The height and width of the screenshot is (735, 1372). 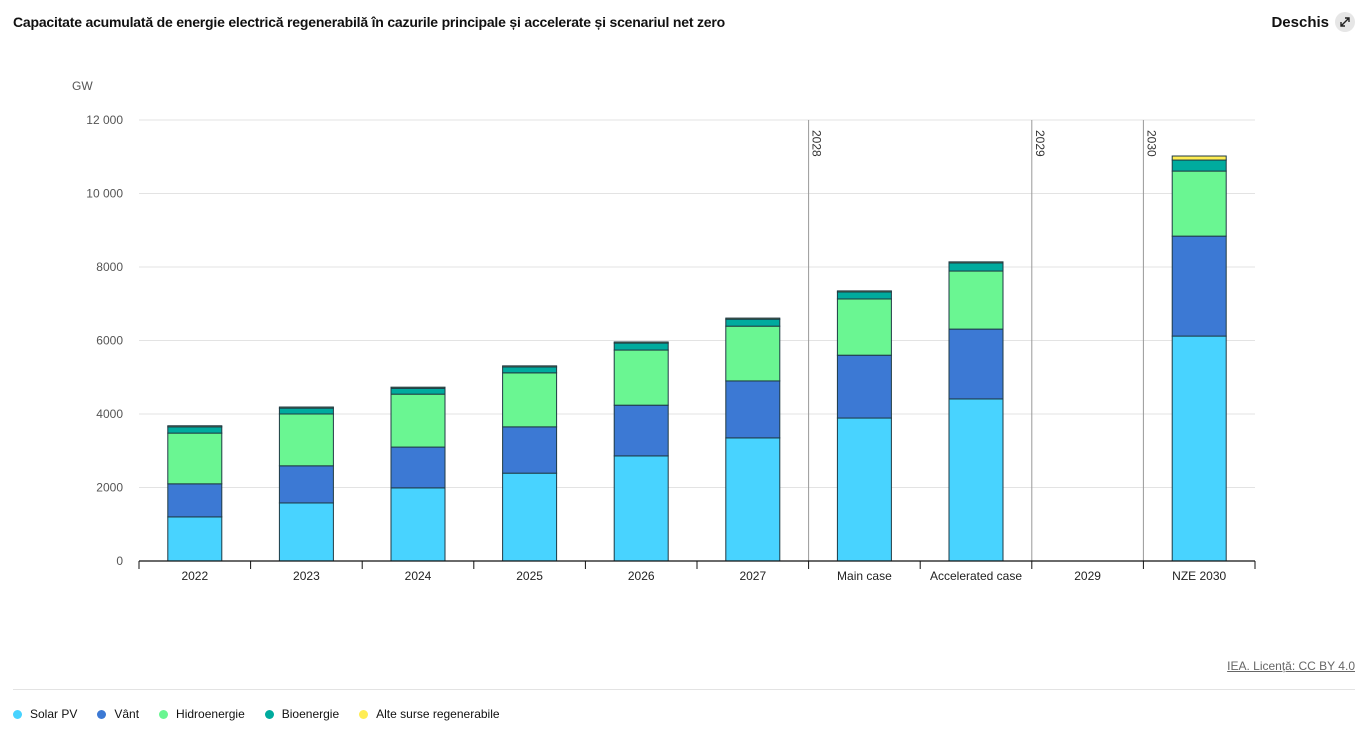 I want to click on x-tick-label: 2024, so click(x=418, y=576).